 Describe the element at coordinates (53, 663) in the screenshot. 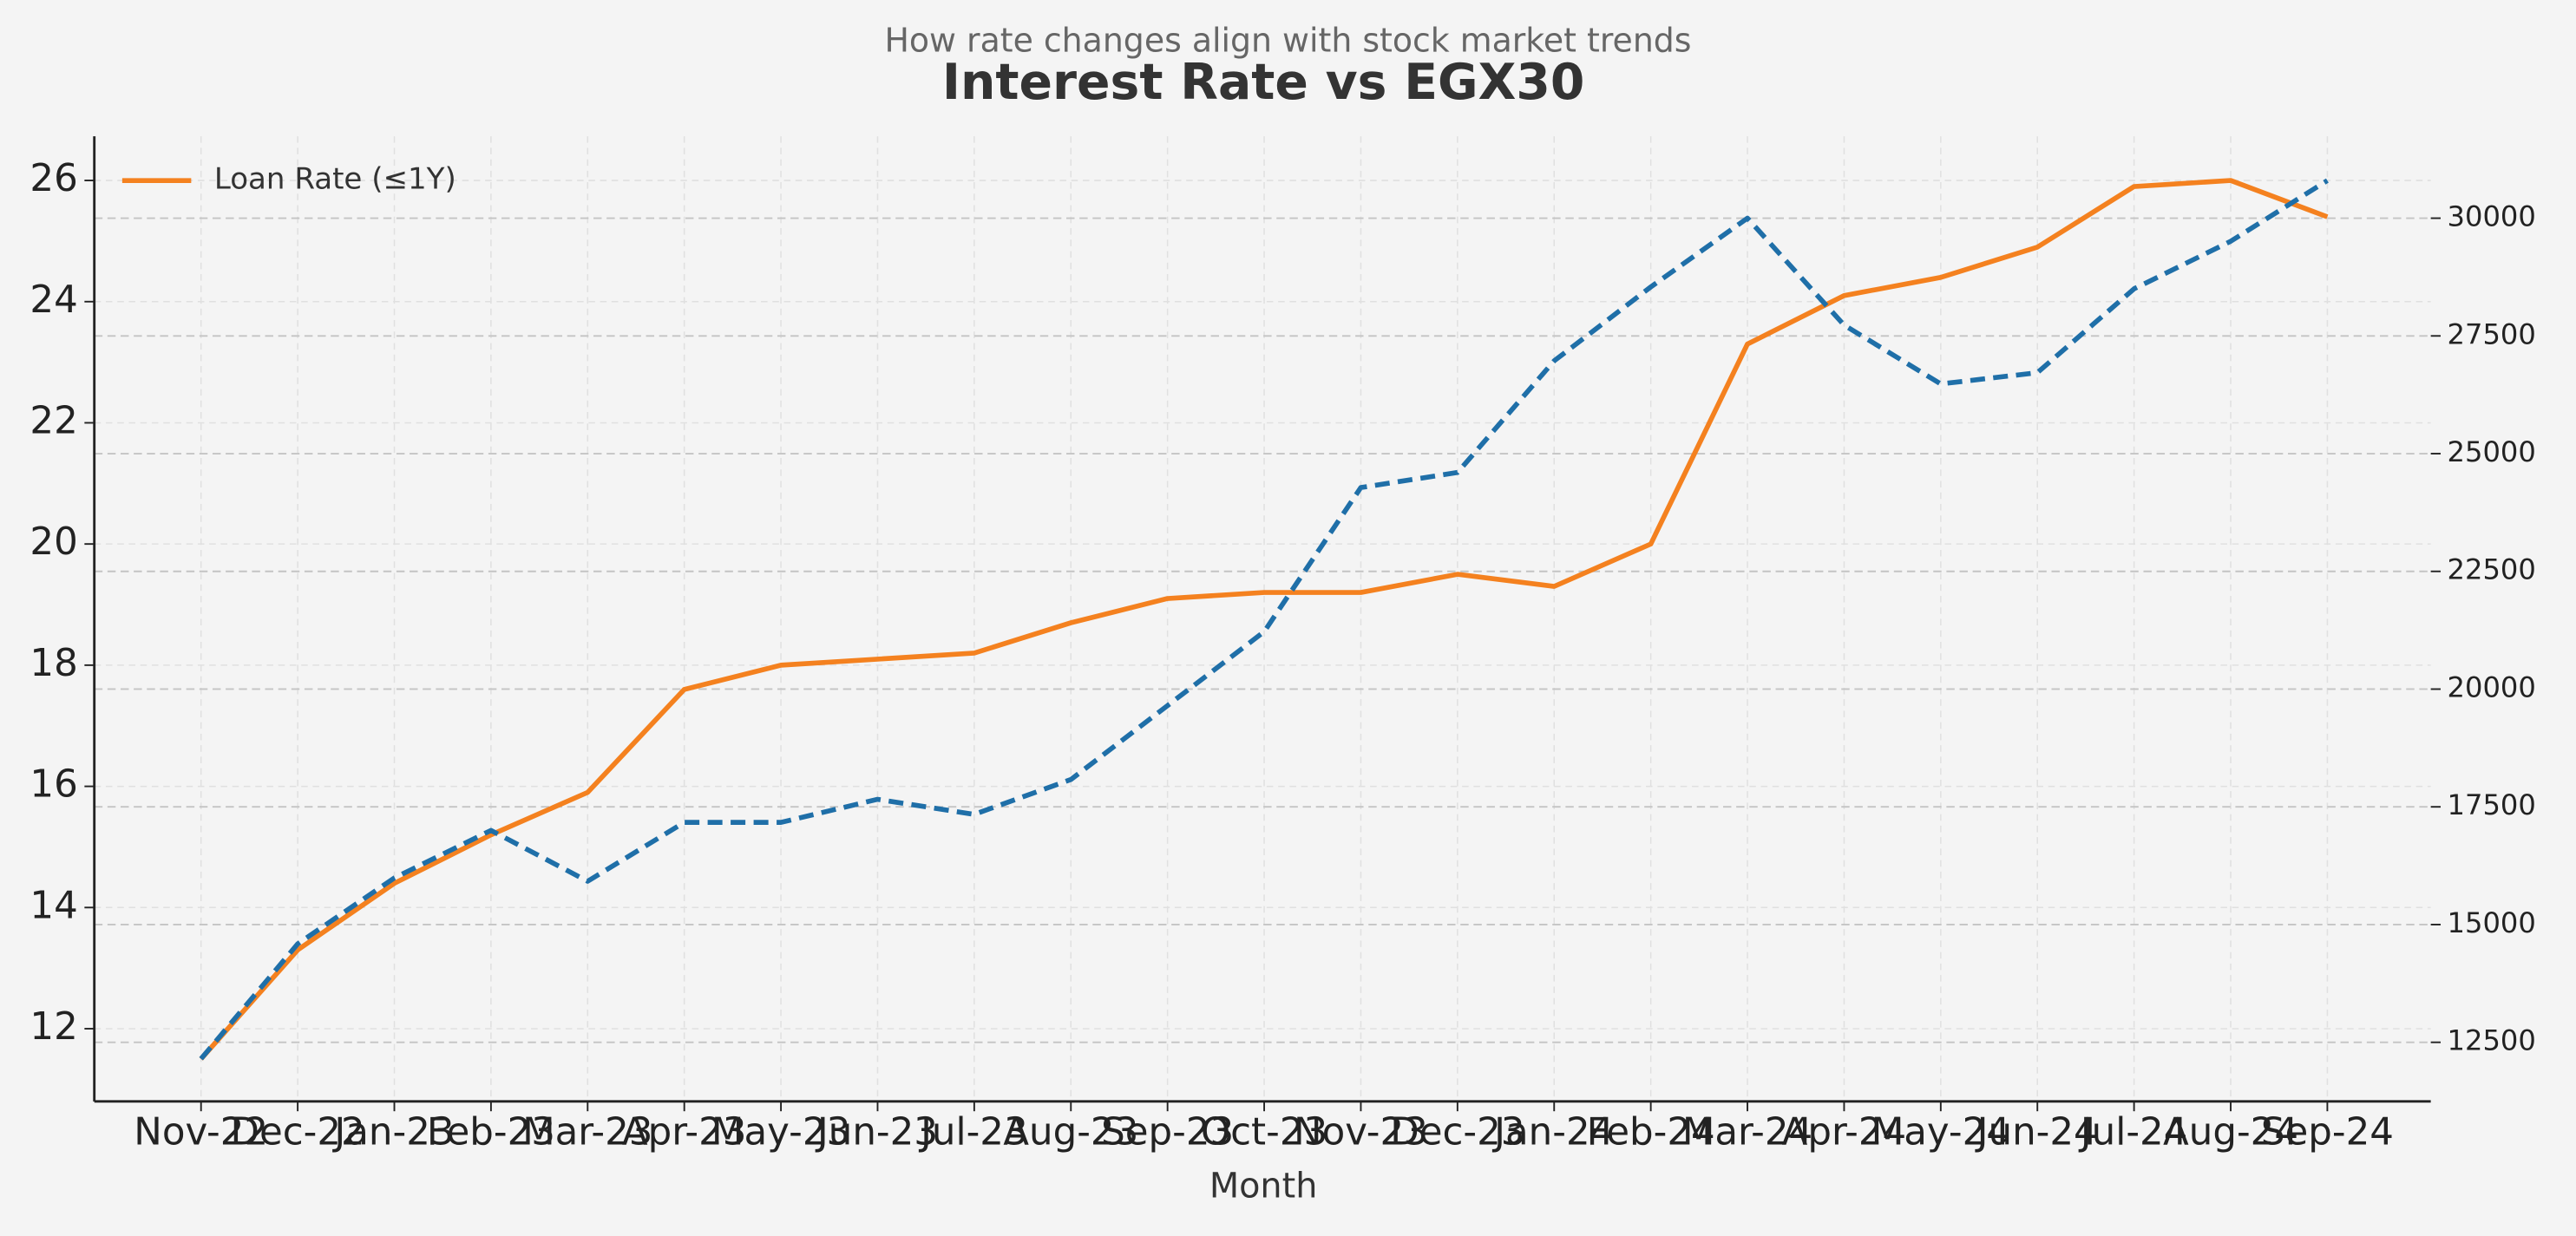

I see `y-tick-label: 18` at that location.